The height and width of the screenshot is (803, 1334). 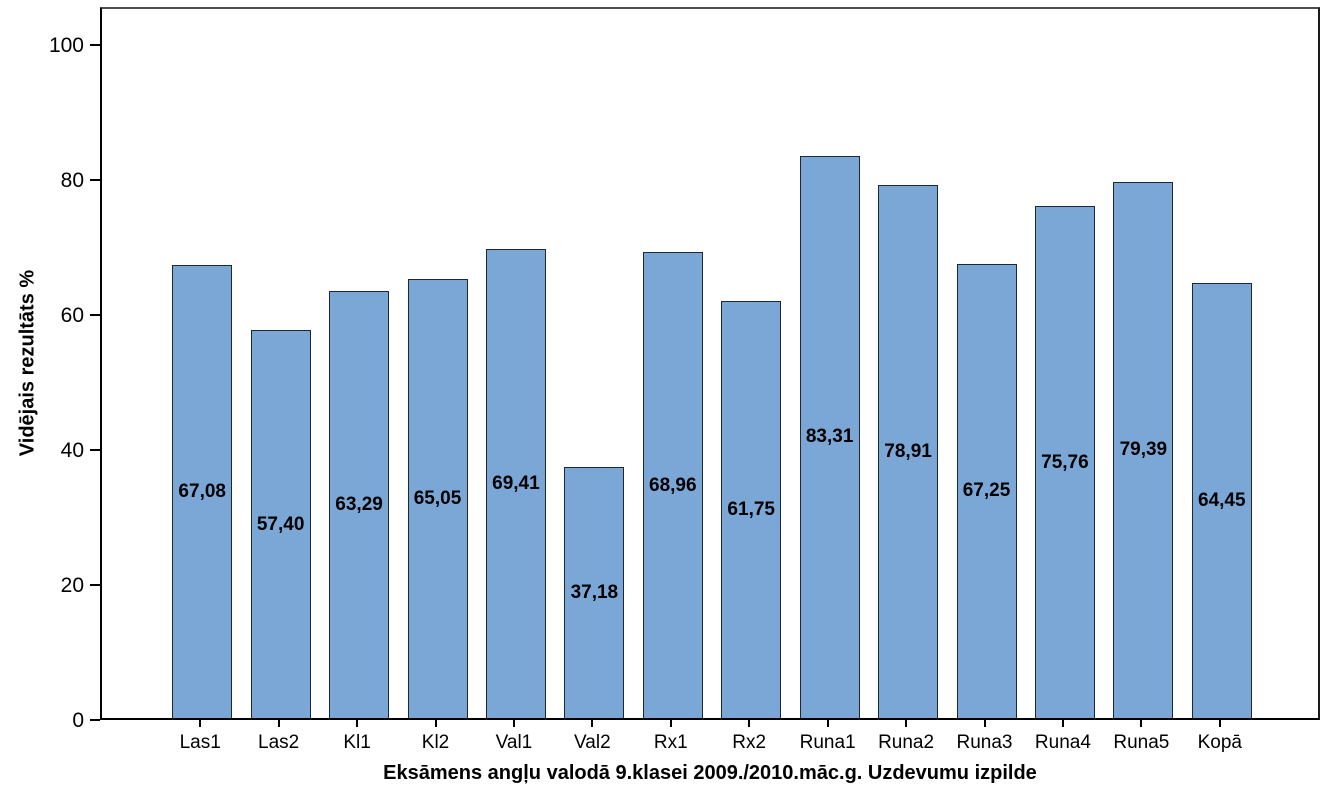 What do you see at coordinates (1062, 742) in the screenshot?
I see `x-tick-label-Runa4: Runa4` at bounding box center [1062, 742].